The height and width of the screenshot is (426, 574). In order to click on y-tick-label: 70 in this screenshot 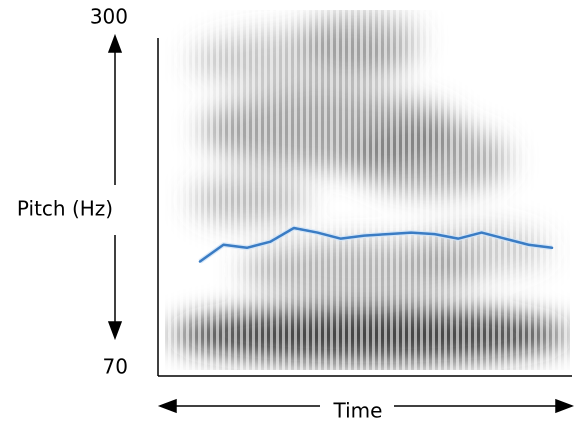, I will do `click(115, 367)`.